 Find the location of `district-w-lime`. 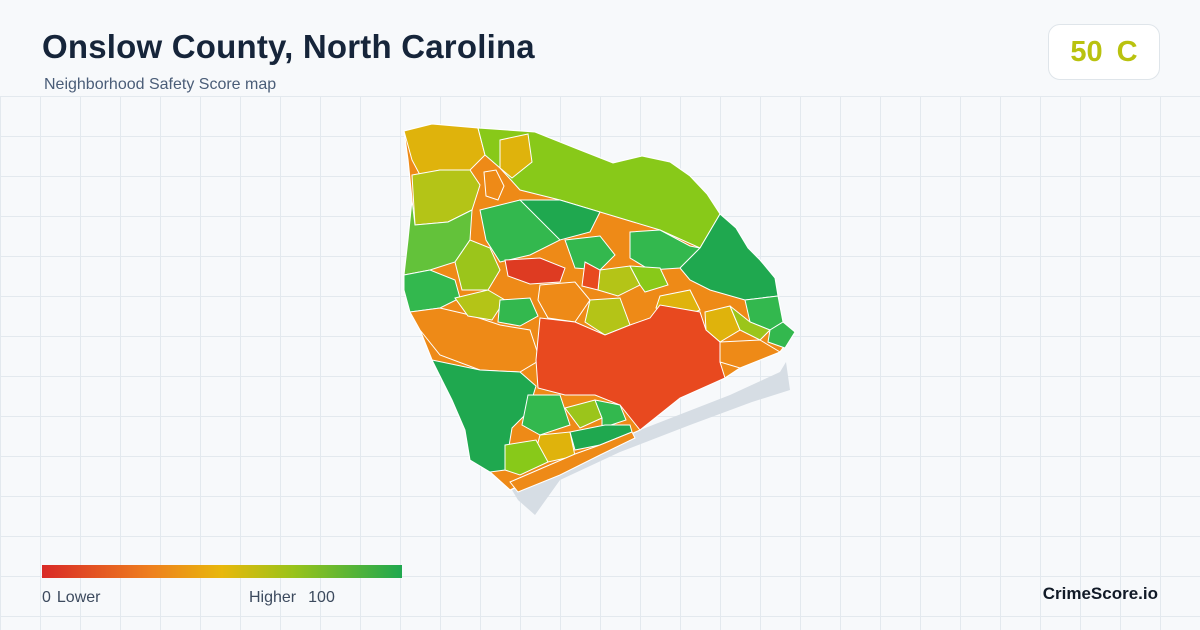

district-w-lime is located at coordinates (477, 265).